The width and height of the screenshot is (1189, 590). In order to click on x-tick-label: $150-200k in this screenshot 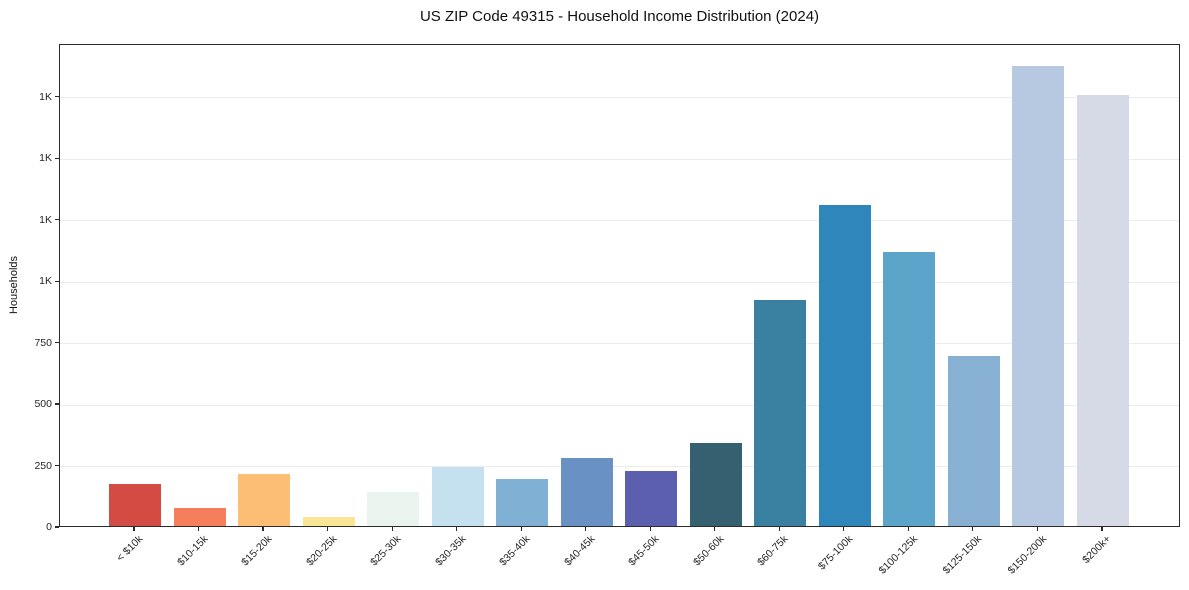, I will do `click(1027, 555)`.